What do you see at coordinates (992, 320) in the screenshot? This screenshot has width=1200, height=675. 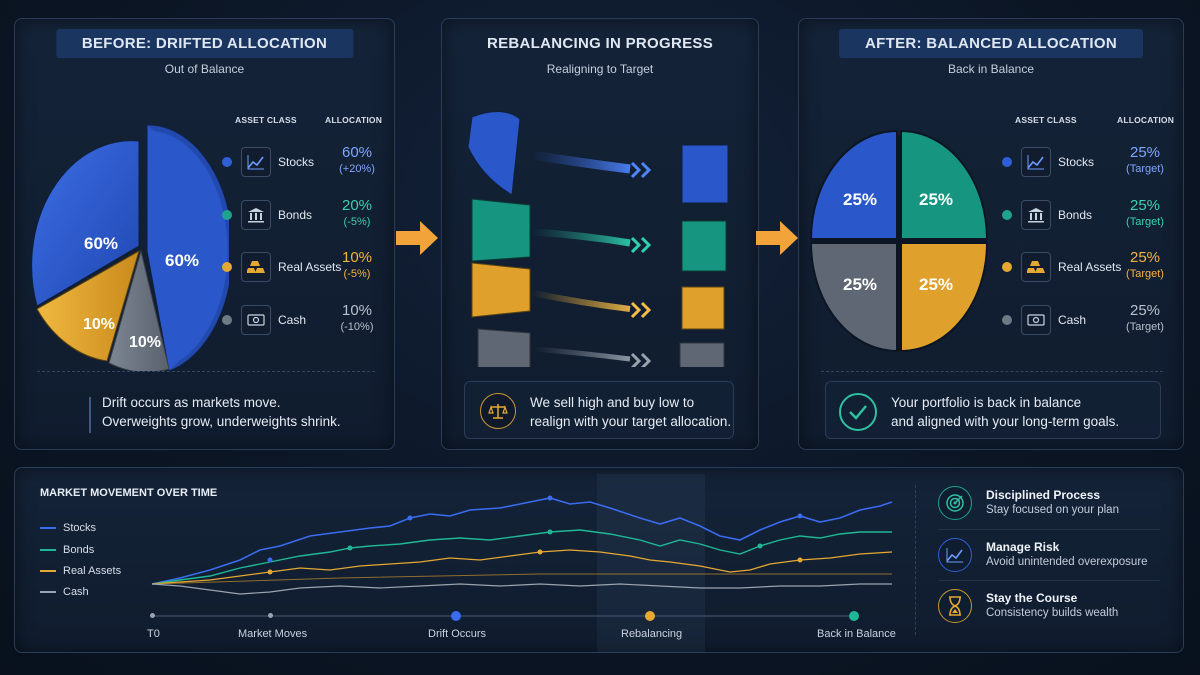 I see `after-row-cash: Cash 25% (Target)` at bounding box center [992, 320].